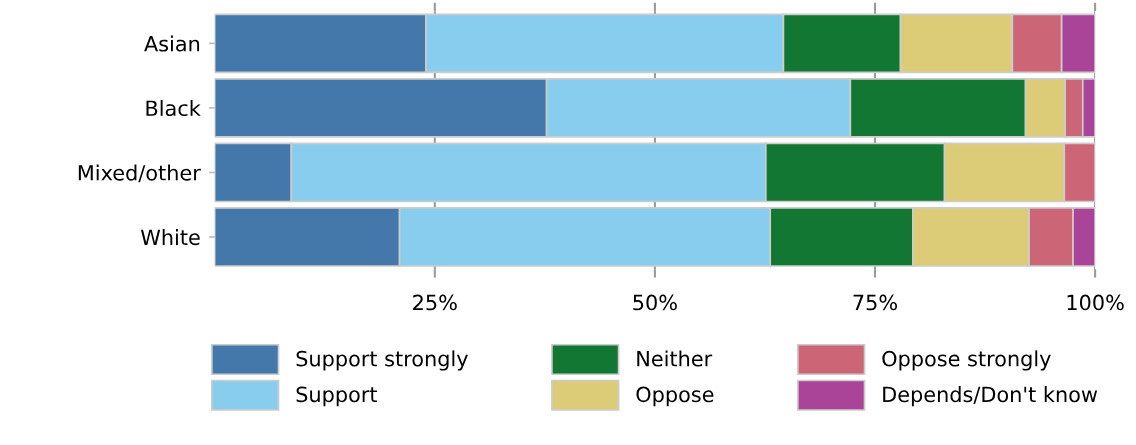 The image size is (1136, 445). What do you see at coordinates (173, 108) in the screenshot?
I see `y-tick-label: Black` at bounding box center [173, 108].